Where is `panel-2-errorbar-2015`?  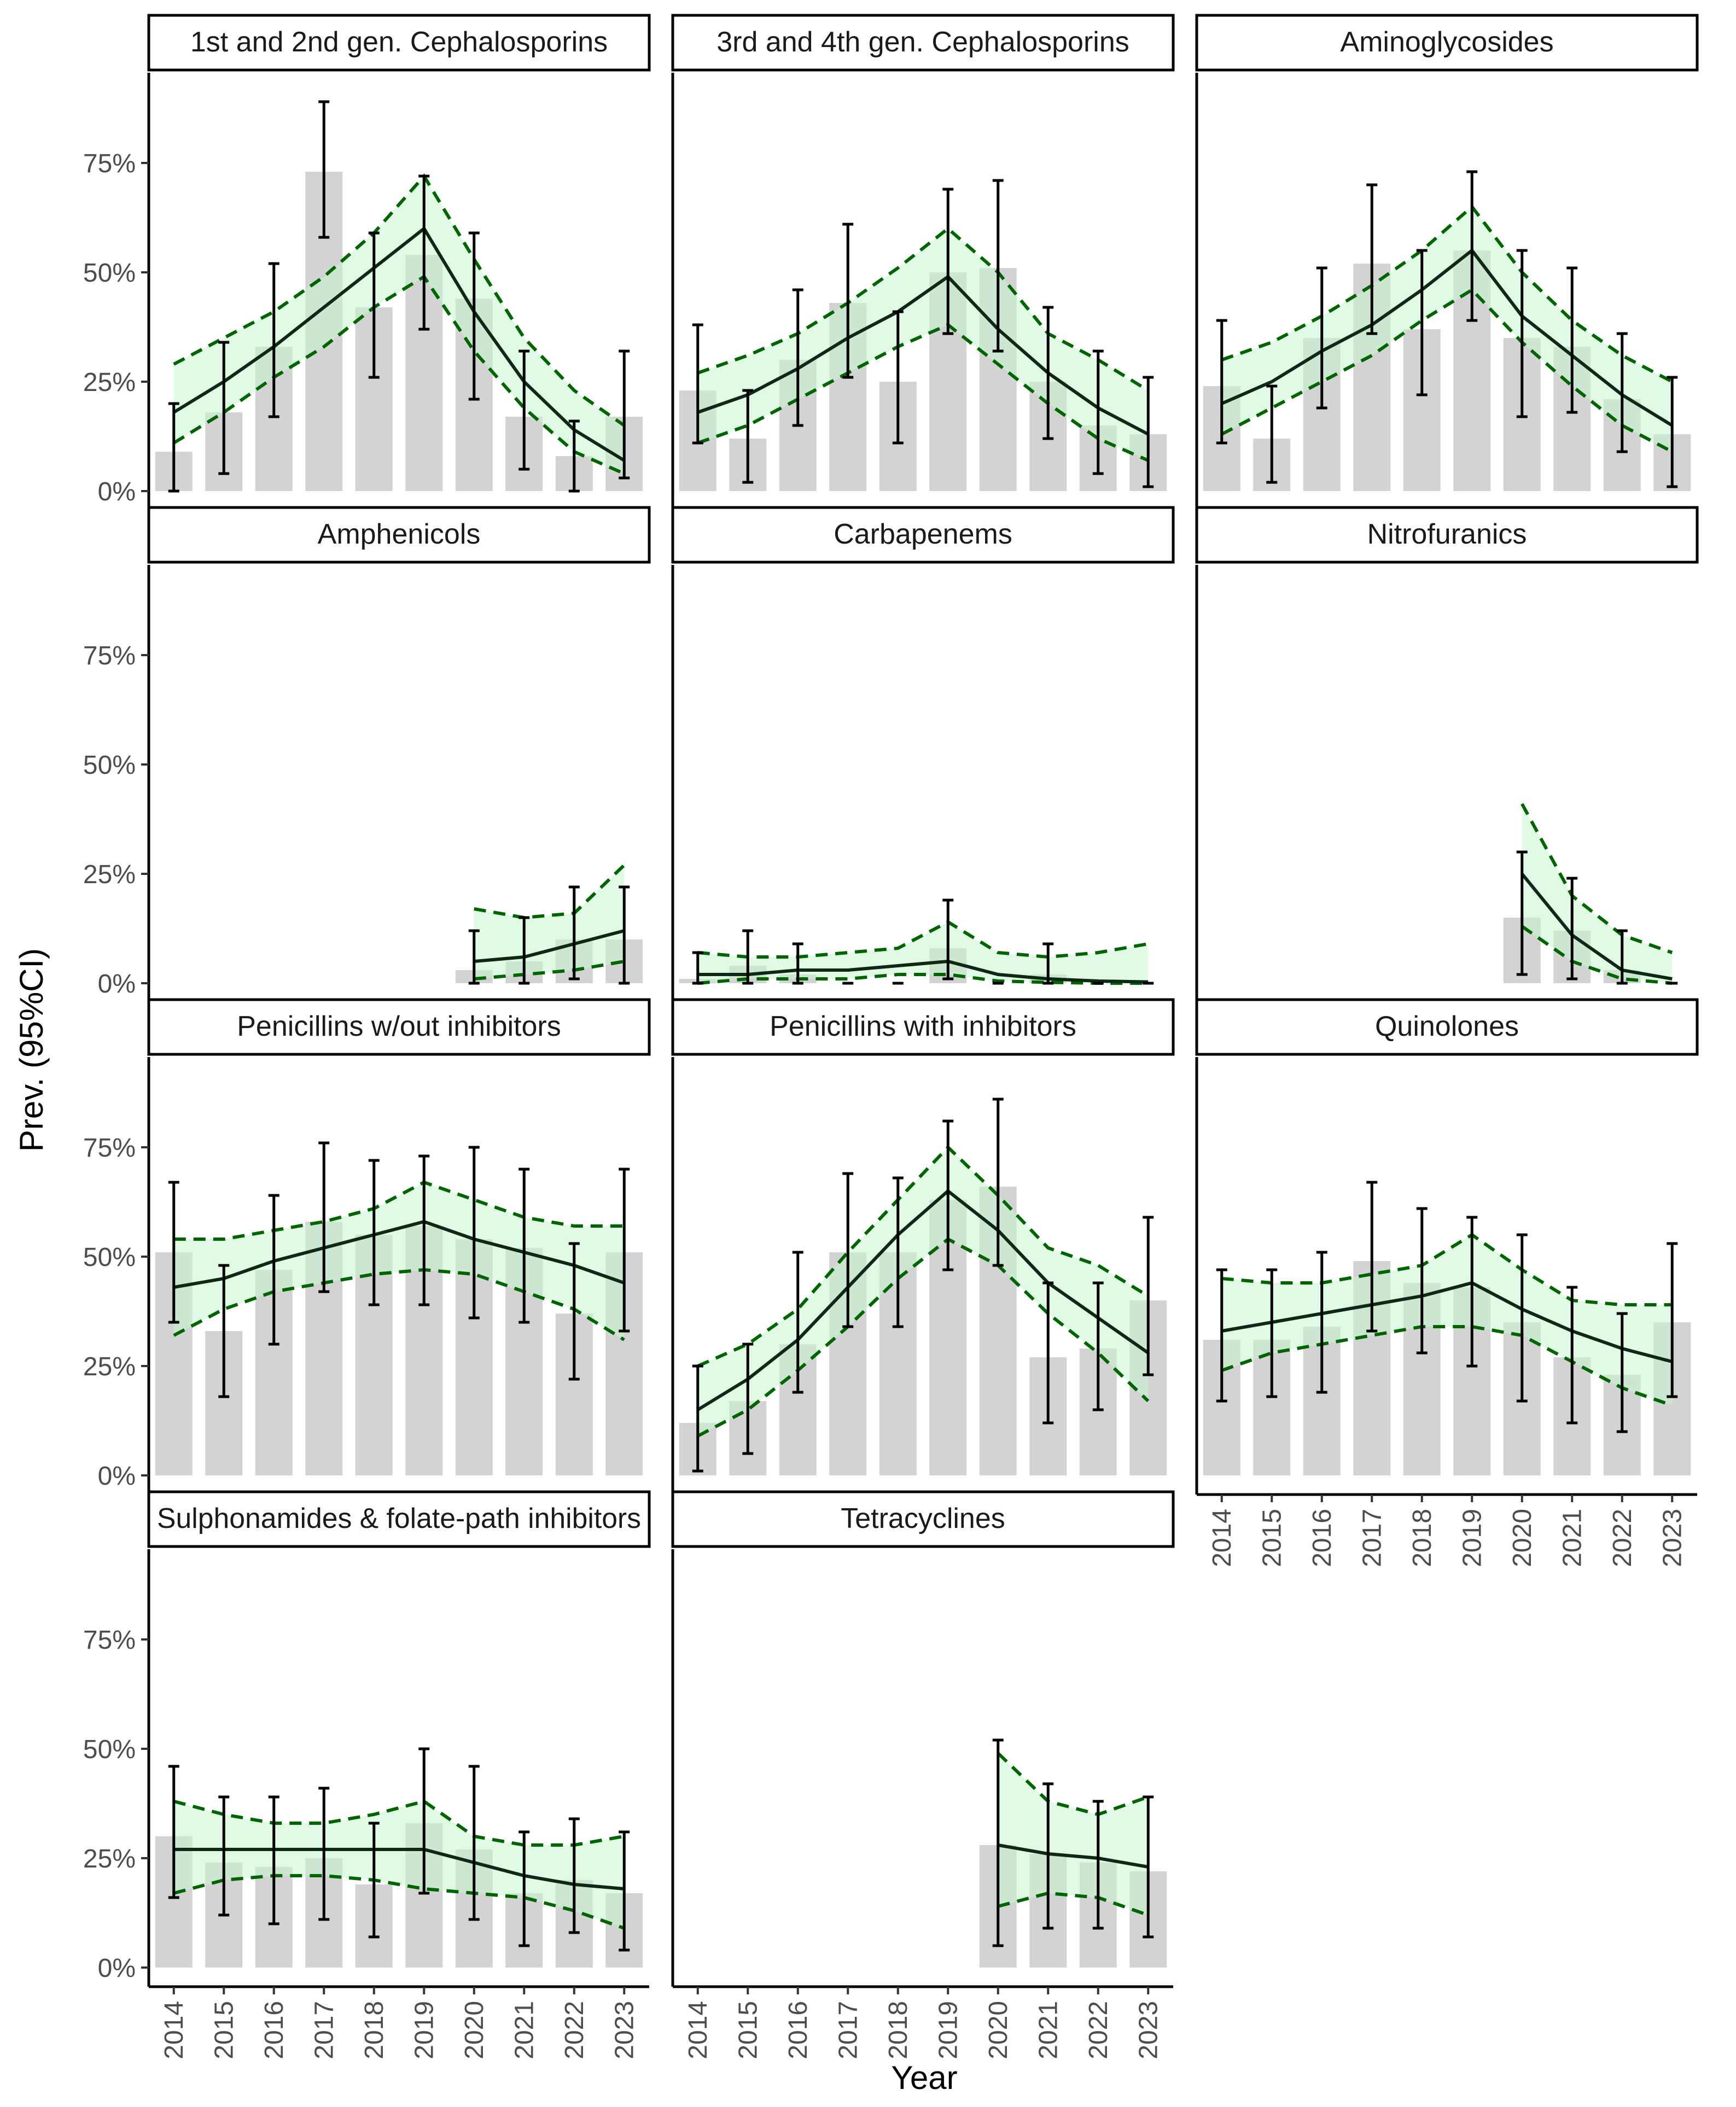 panel-2-errorbar-2015 is located at coordinates (748, 437).